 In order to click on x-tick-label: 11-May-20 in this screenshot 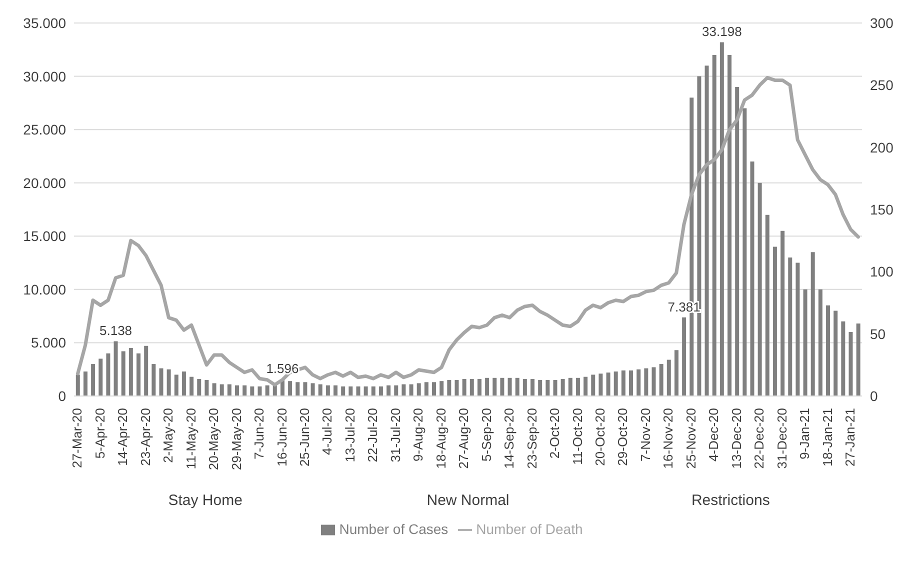, I will do `click(190, 439)`.